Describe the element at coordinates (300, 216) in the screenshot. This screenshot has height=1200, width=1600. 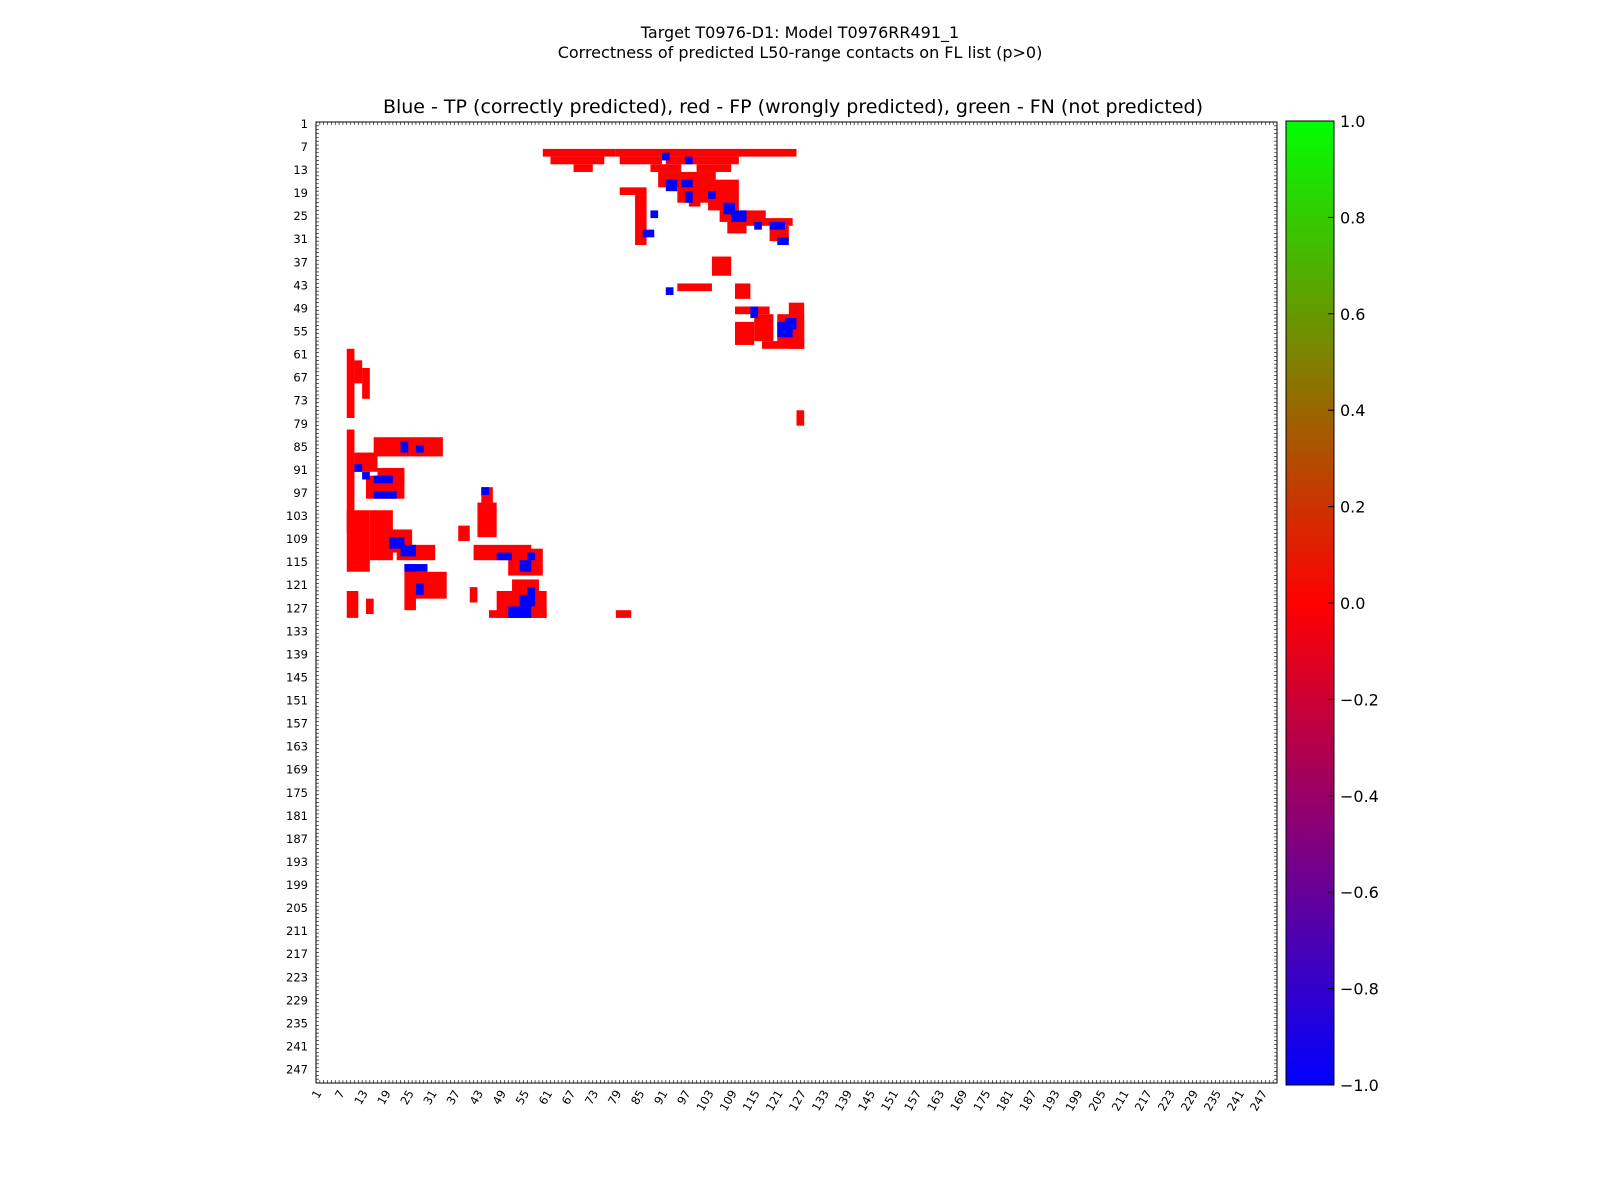
I see `y-tick-label-25: 25` at that location.